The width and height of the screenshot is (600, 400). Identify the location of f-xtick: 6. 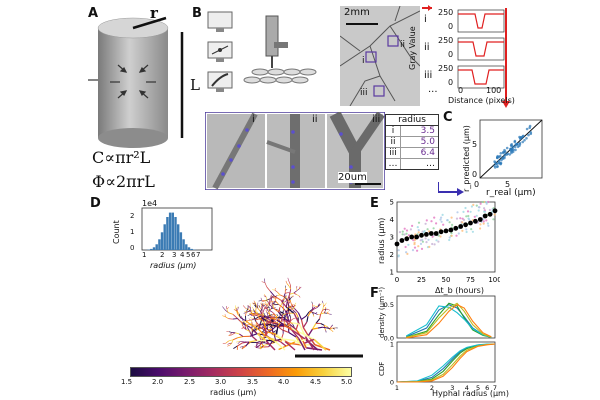
(487, 388).